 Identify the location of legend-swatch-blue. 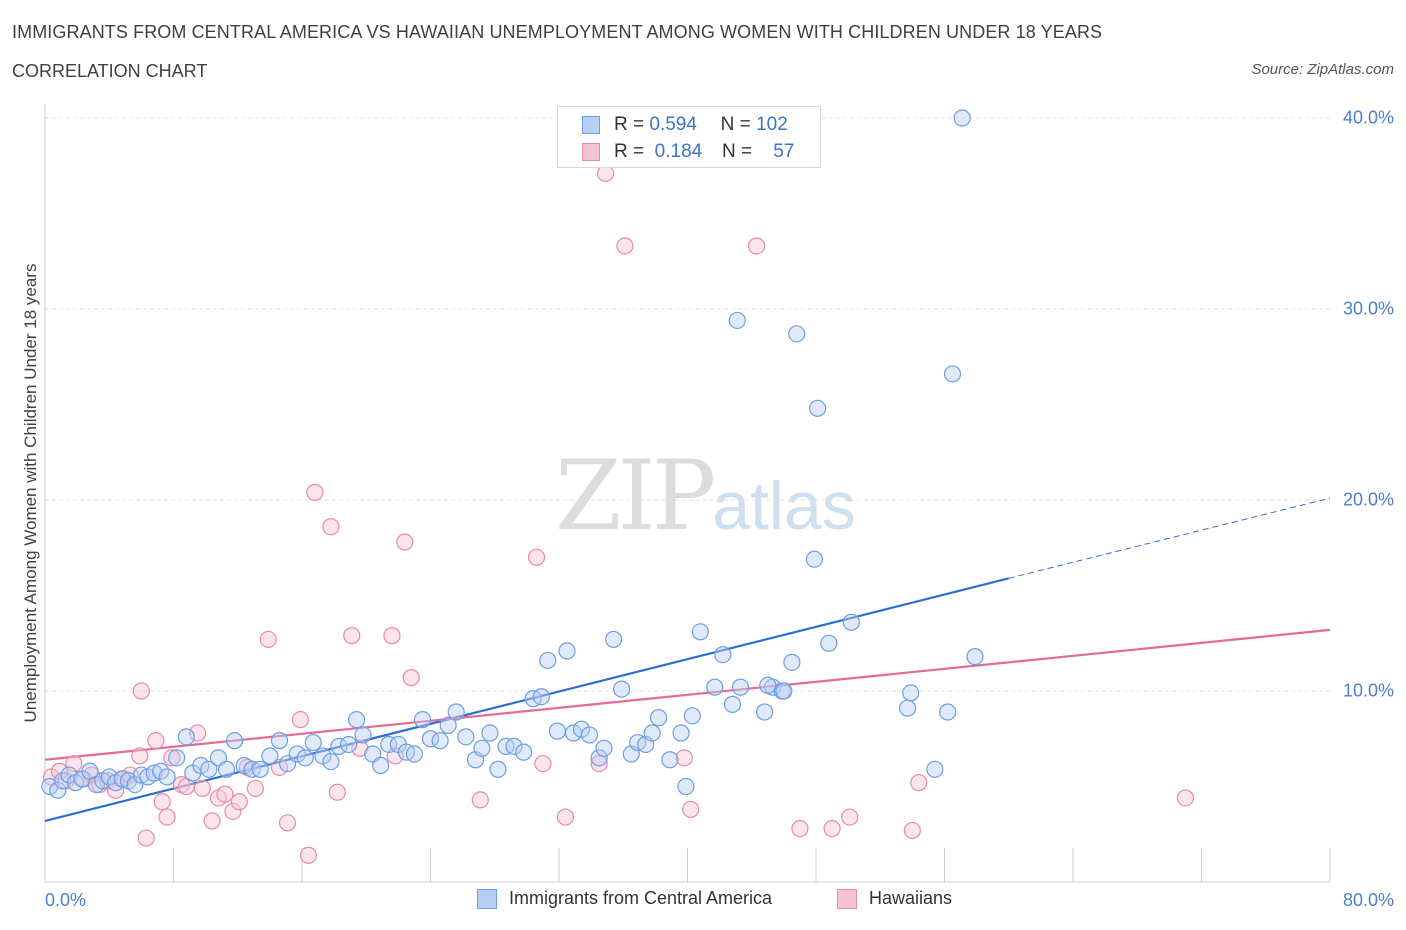
(487, 898).